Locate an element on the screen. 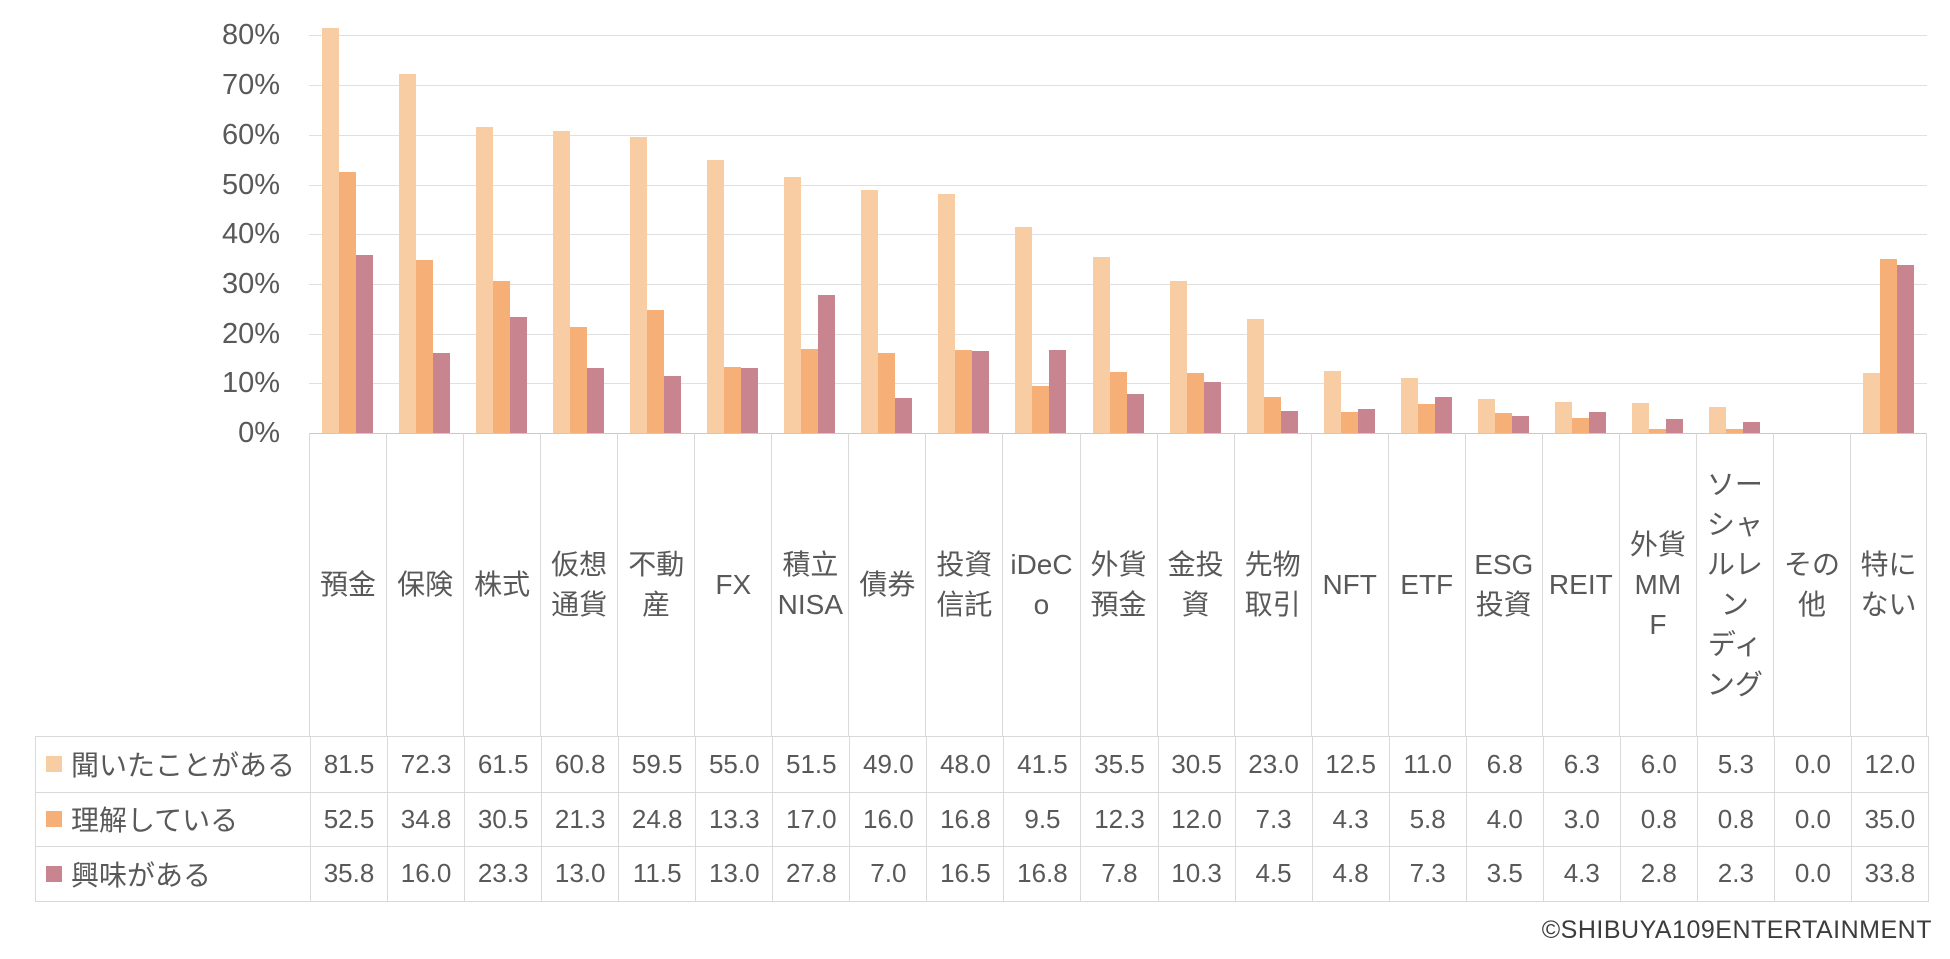 The width and height of the screenshot is (1950, 959). value-cell-外貨預金: 35.5 is located at coordinates (1118, 764).